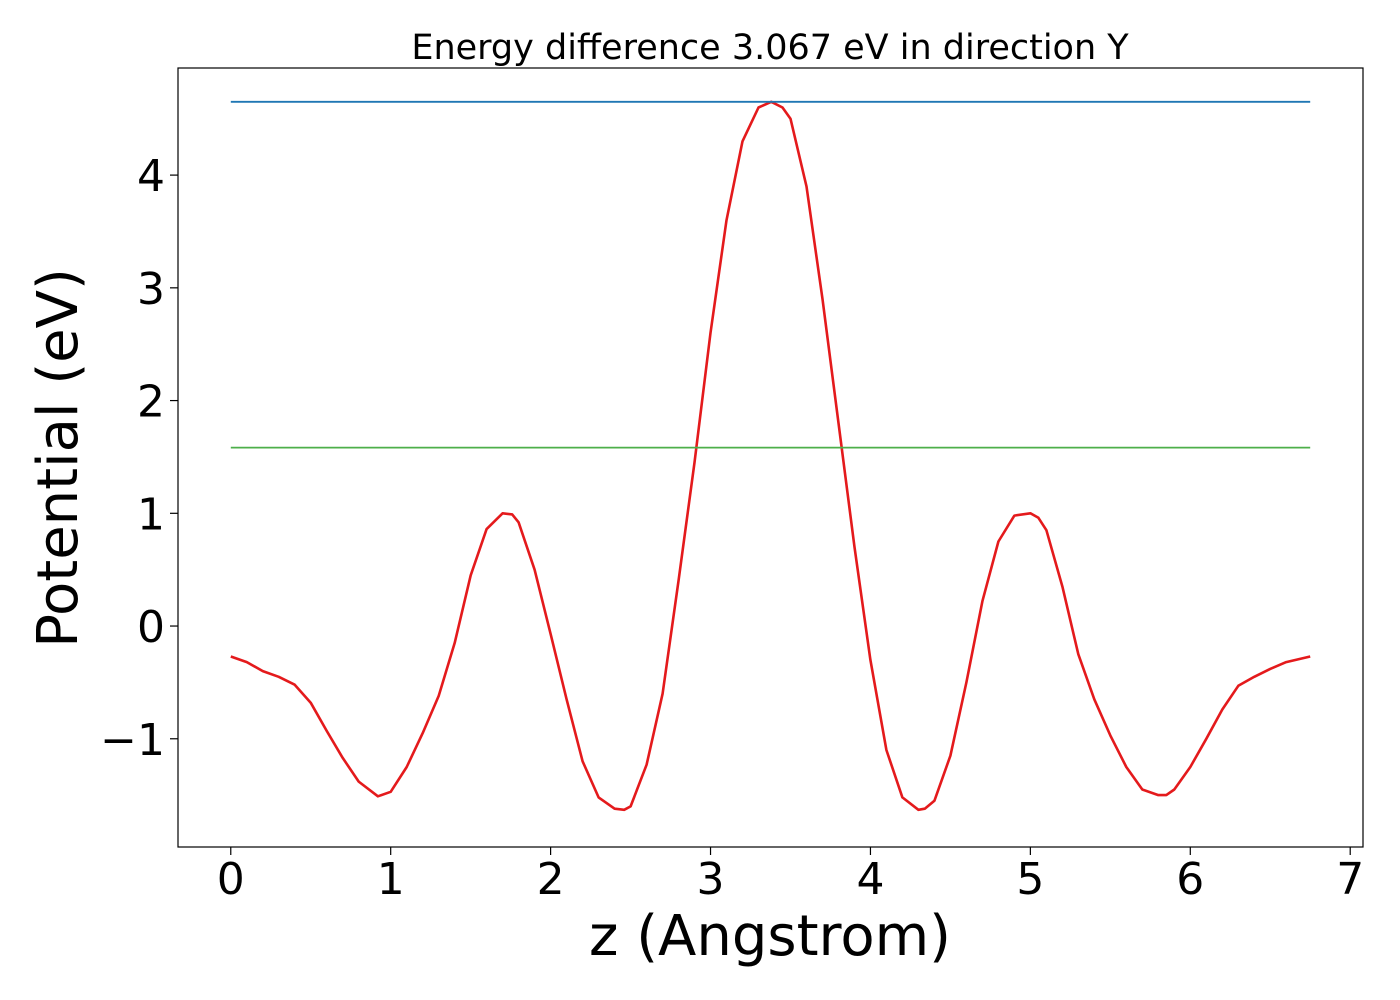  Describe the element at coordinates (58, 458) in the screenshot. I see `y-axis-label: Potential (eV)` at that location.